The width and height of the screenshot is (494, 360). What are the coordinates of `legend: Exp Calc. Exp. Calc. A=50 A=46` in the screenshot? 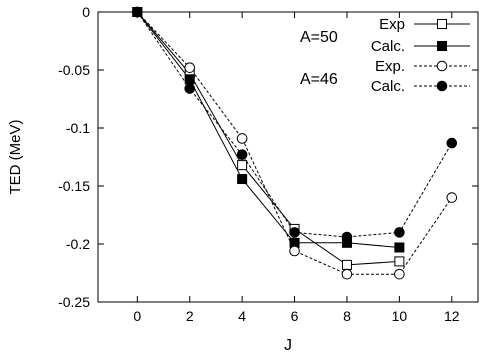 It's located at (385, 55).